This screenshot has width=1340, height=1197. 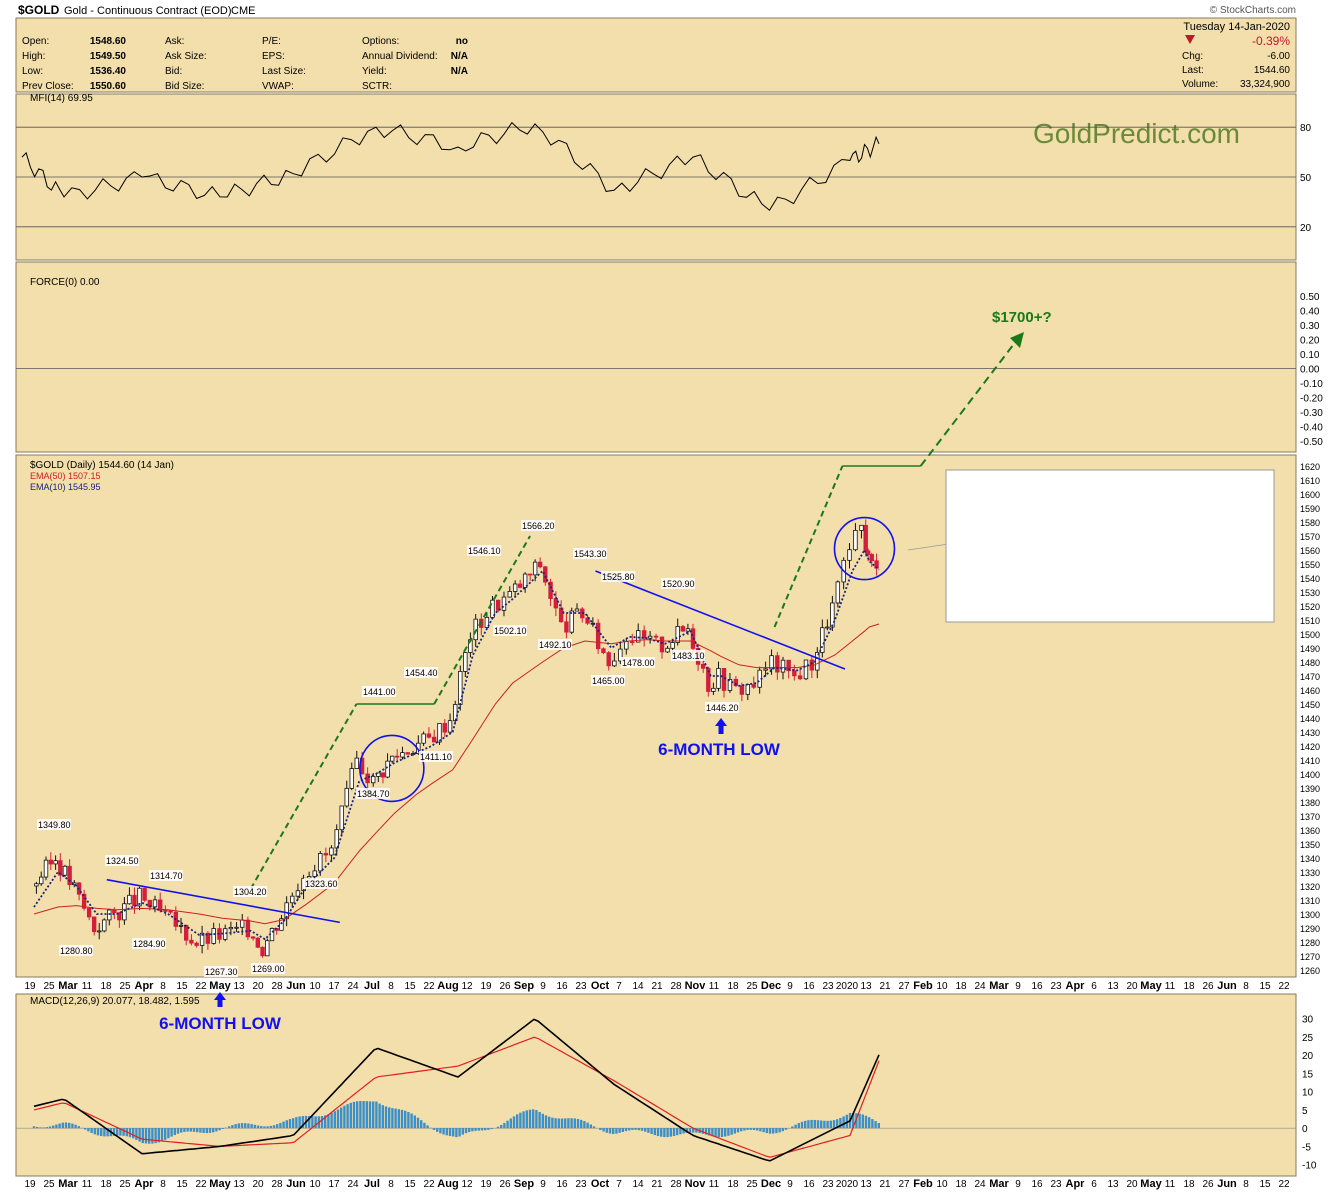 I want to click on x-tick-label: 8, so click(x=163, y=986).